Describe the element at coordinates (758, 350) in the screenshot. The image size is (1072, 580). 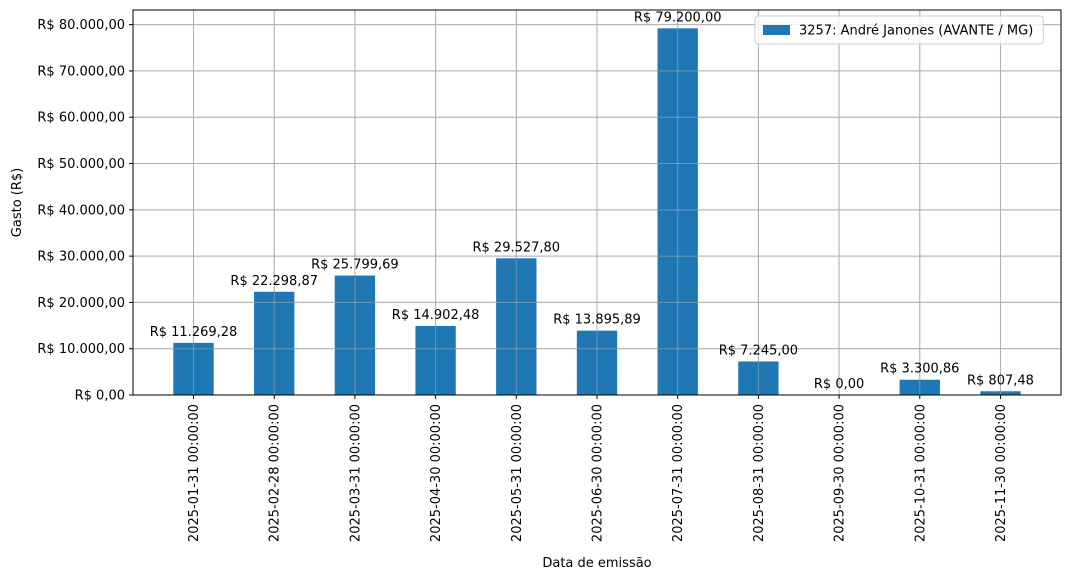
I see `bar-value-label: R$ 7.245,00` at that location.